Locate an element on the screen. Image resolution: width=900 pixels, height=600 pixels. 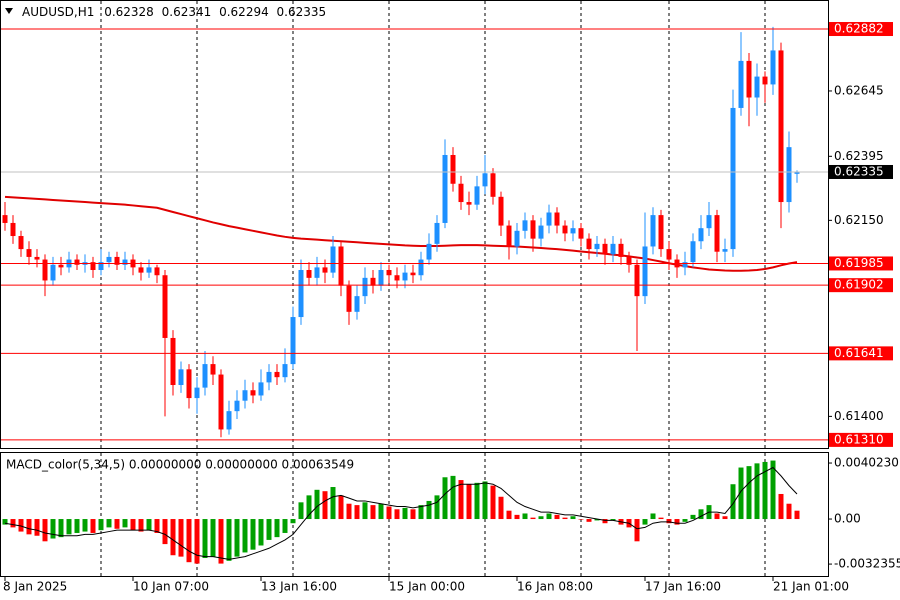
y-tick-label: 0.61400 is located at coordinates (859, 416).